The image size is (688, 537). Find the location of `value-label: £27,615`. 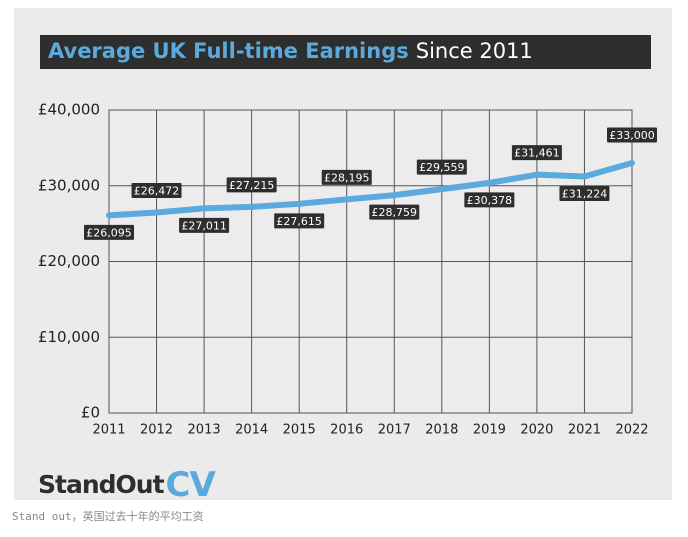

value-label: £27,615 is located at coordinates (299, 221).